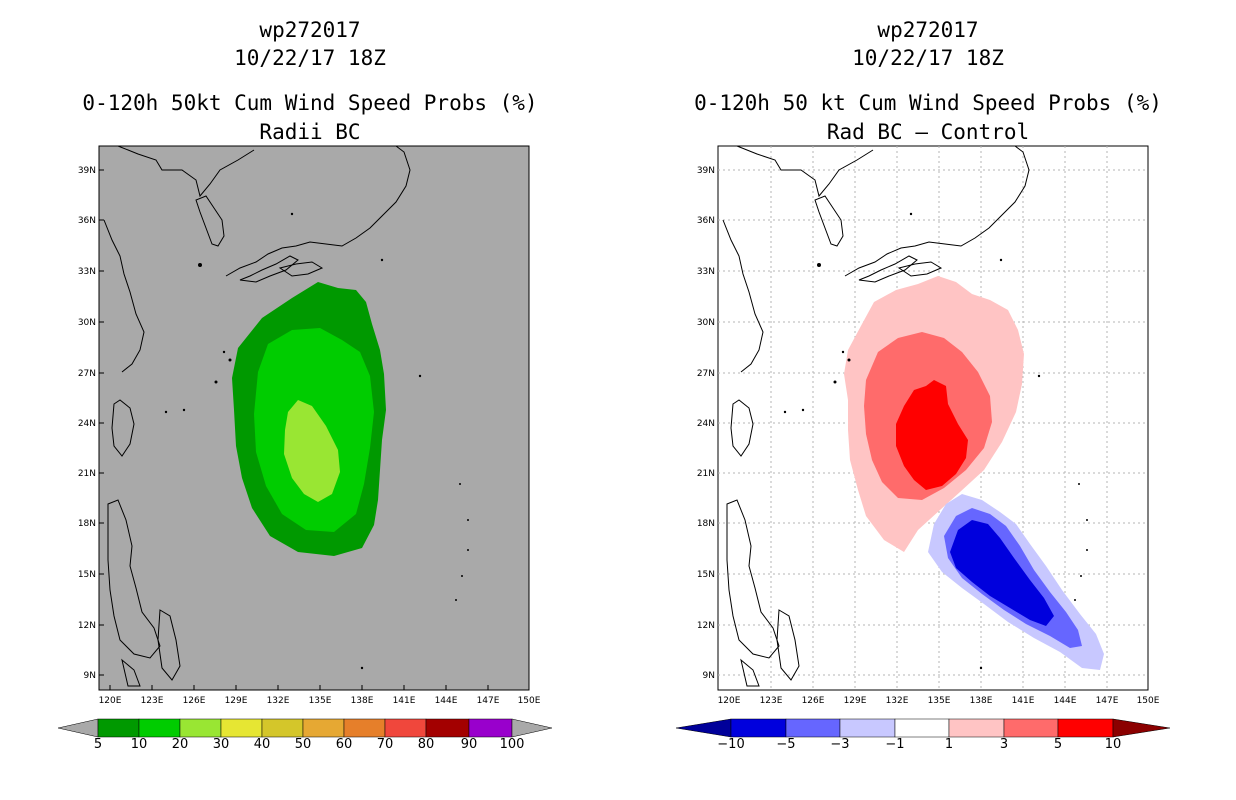  What do you see at coordinates (101, 422) in the screenshot?
I see `left-lat-ticks` at bounding box center [101, 422].